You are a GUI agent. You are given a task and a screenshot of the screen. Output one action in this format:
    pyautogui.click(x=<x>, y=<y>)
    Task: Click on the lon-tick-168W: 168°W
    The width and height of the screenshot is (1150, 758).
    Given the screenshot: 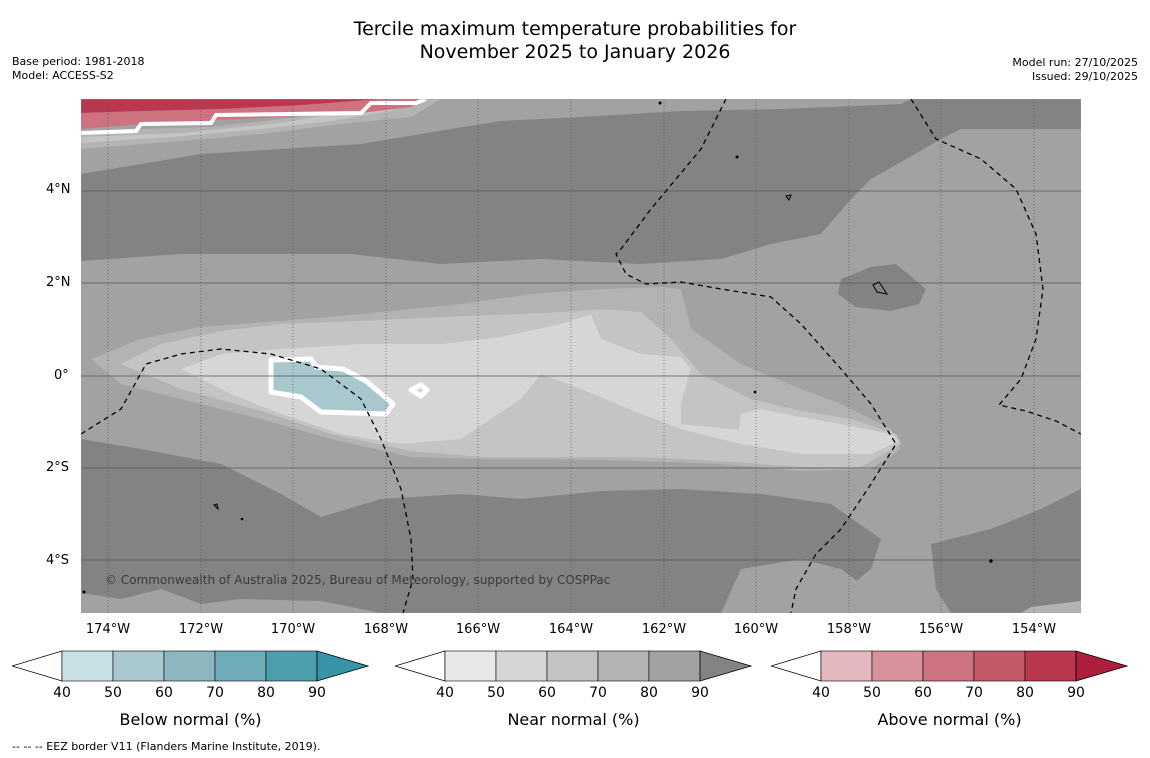 What is the action you would take?
    pyautogui.click(x=386, y=629)
    